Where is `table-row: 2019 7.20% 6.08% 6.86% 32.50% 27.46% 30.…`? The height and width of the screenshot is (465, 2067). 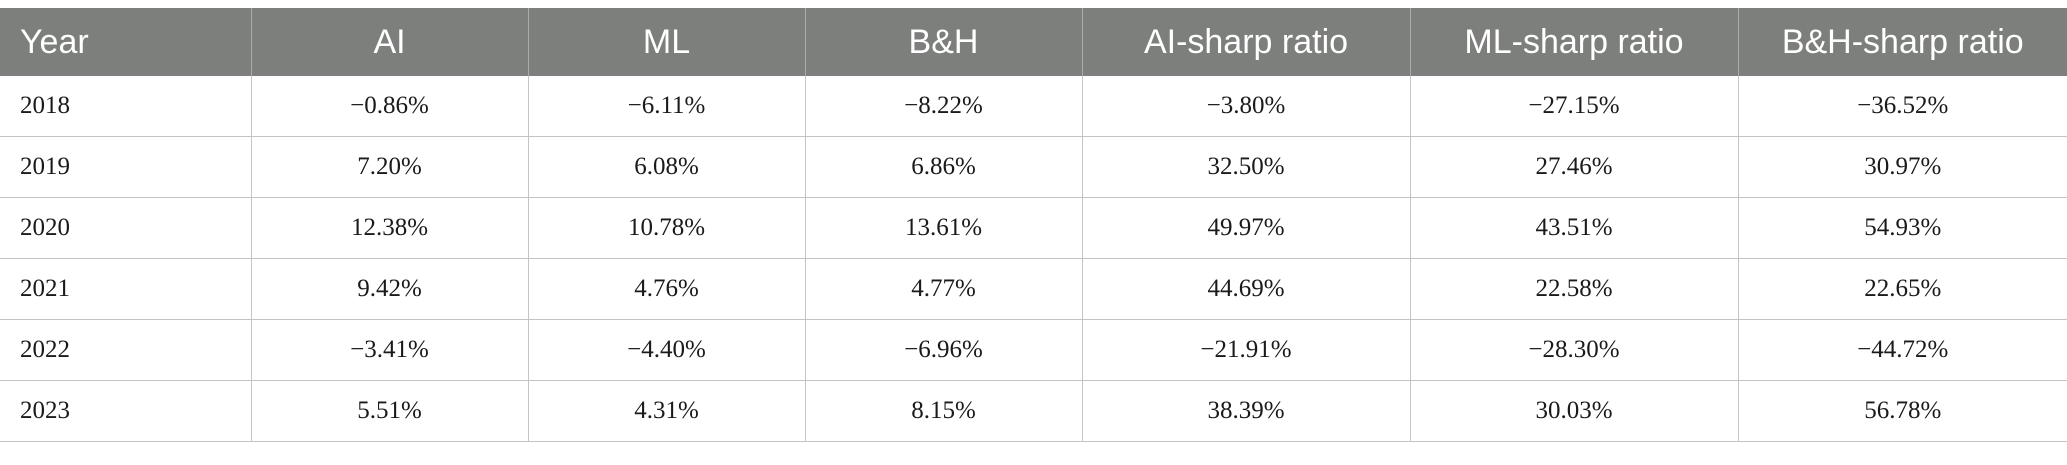 table-row: 2019 7.20% 6.08% 6.86% 32.50% 27.46% 30.… is located at coordinates (1033, 167).